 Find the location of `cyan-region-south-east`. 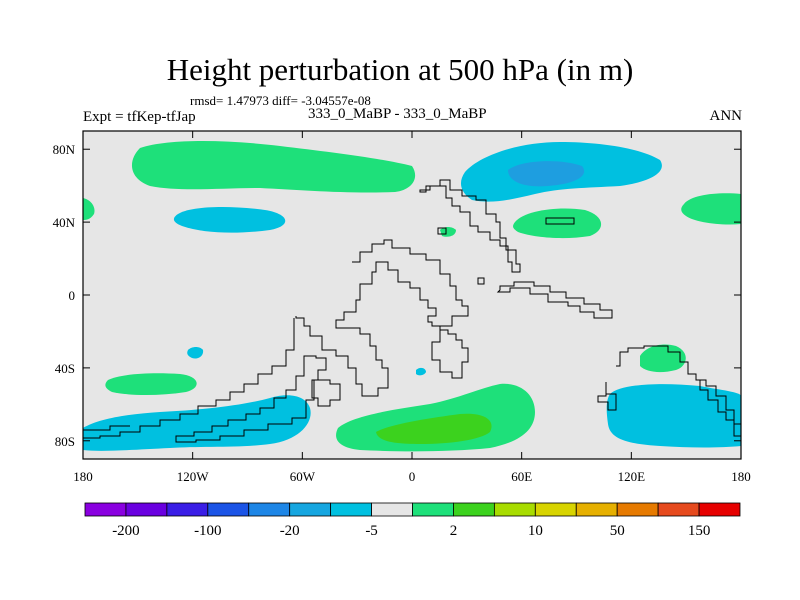

cyan-region-south-east is located at coordinates (673, 416).